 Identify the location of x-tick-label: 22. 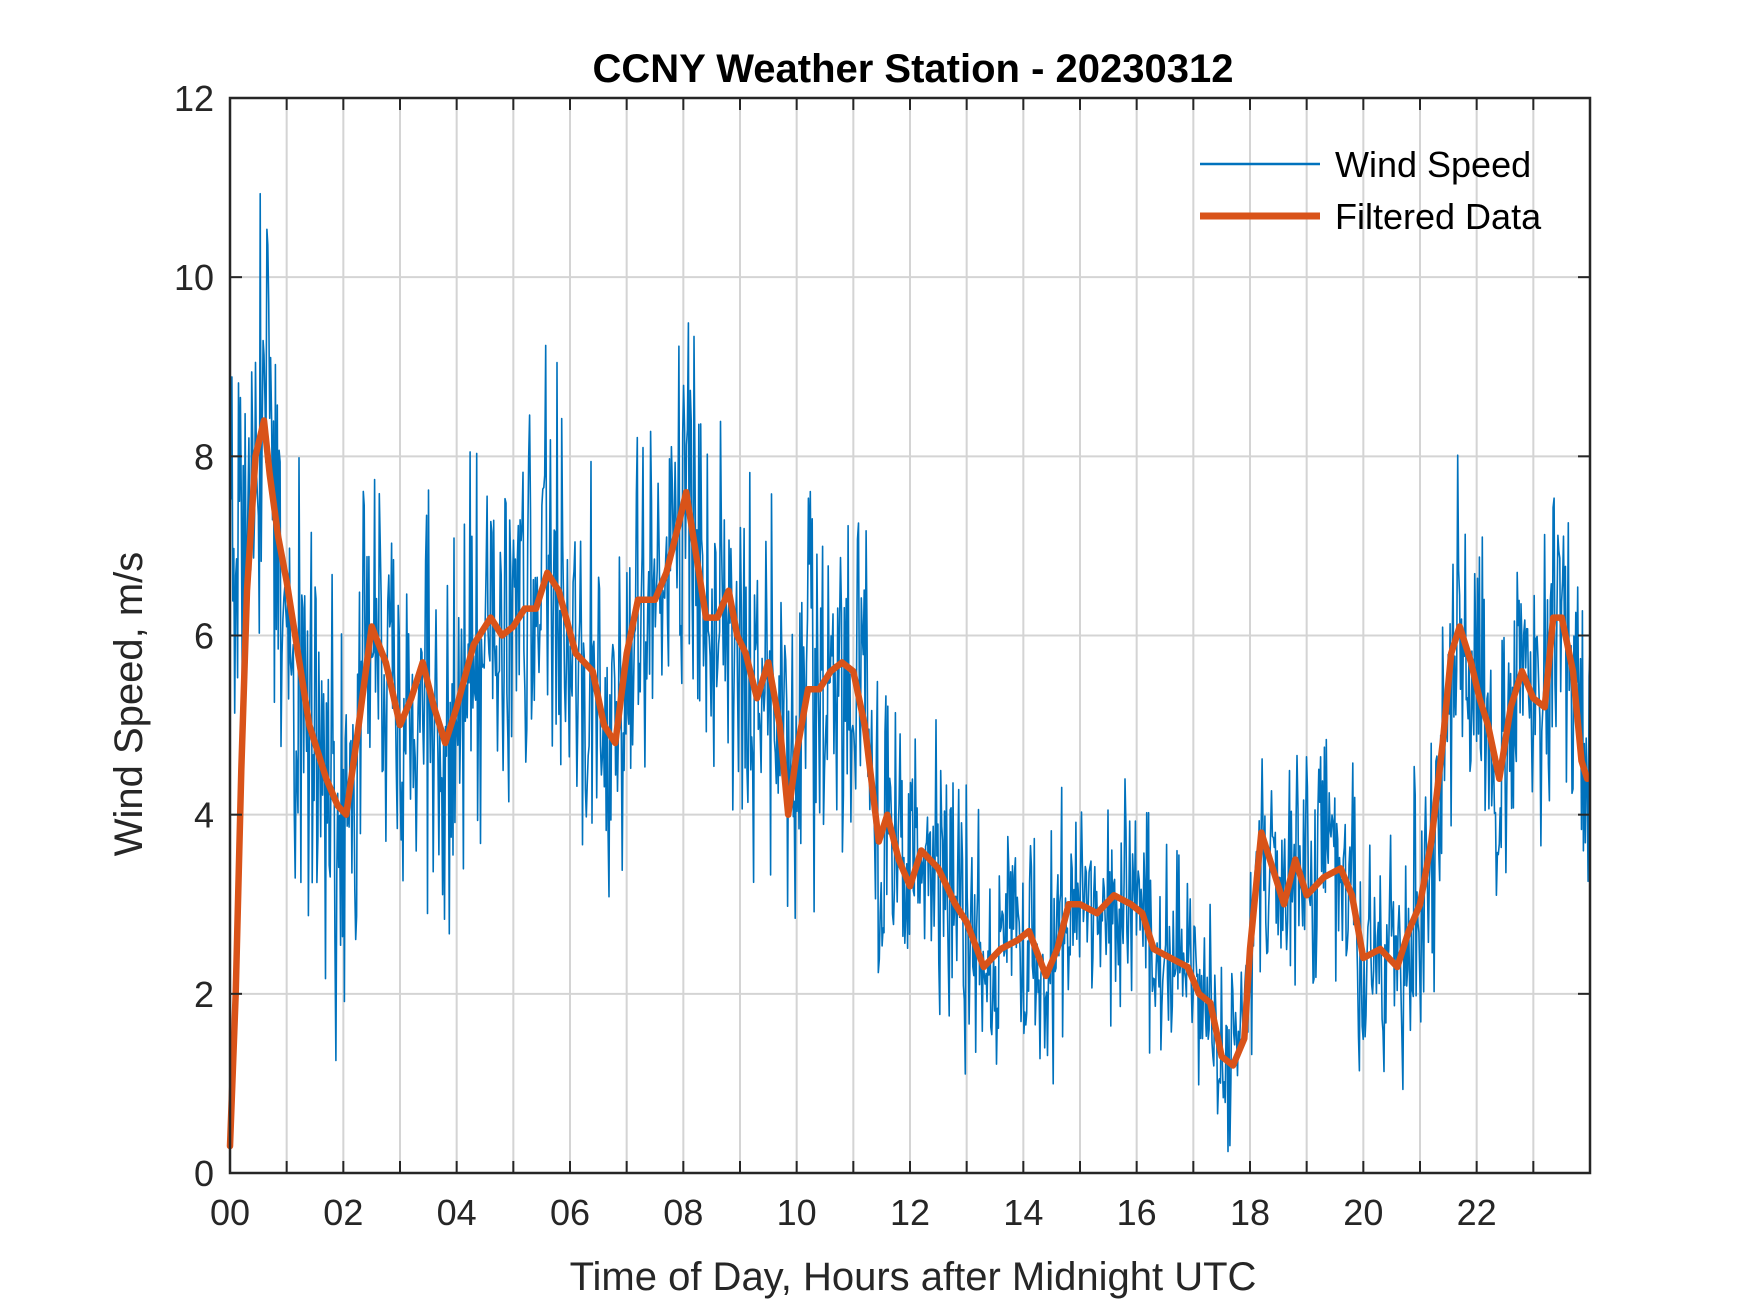
(1477, 1212).